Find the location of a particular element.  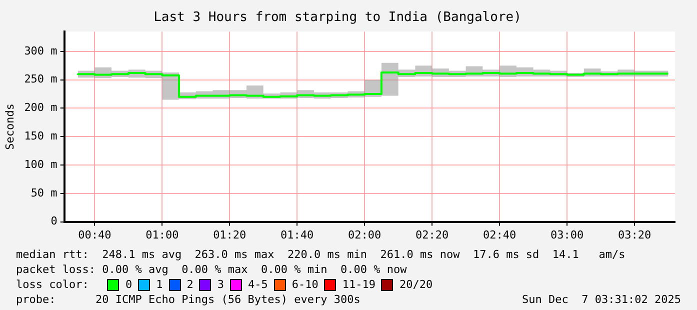

y-tick-label: 50 m is located at coordinates (44, 193).